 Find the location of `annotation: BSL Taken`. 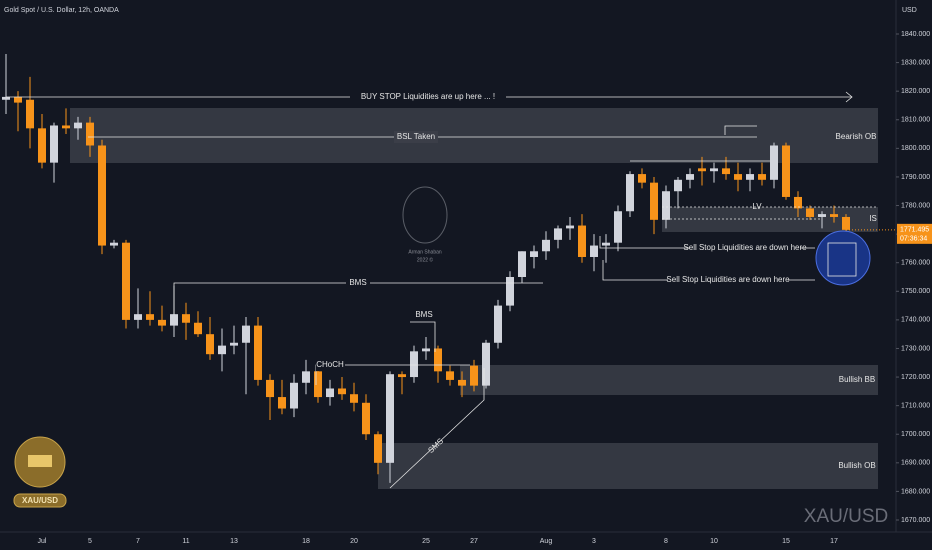

annotation: BSL Taken is located at coordinates (416, 136).